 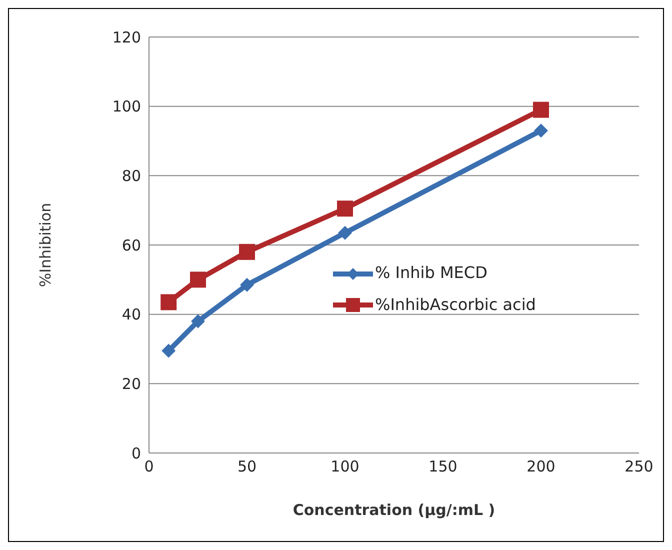 I want to click on y-axis-title: %Inhibition, so click(x=45, y=245).